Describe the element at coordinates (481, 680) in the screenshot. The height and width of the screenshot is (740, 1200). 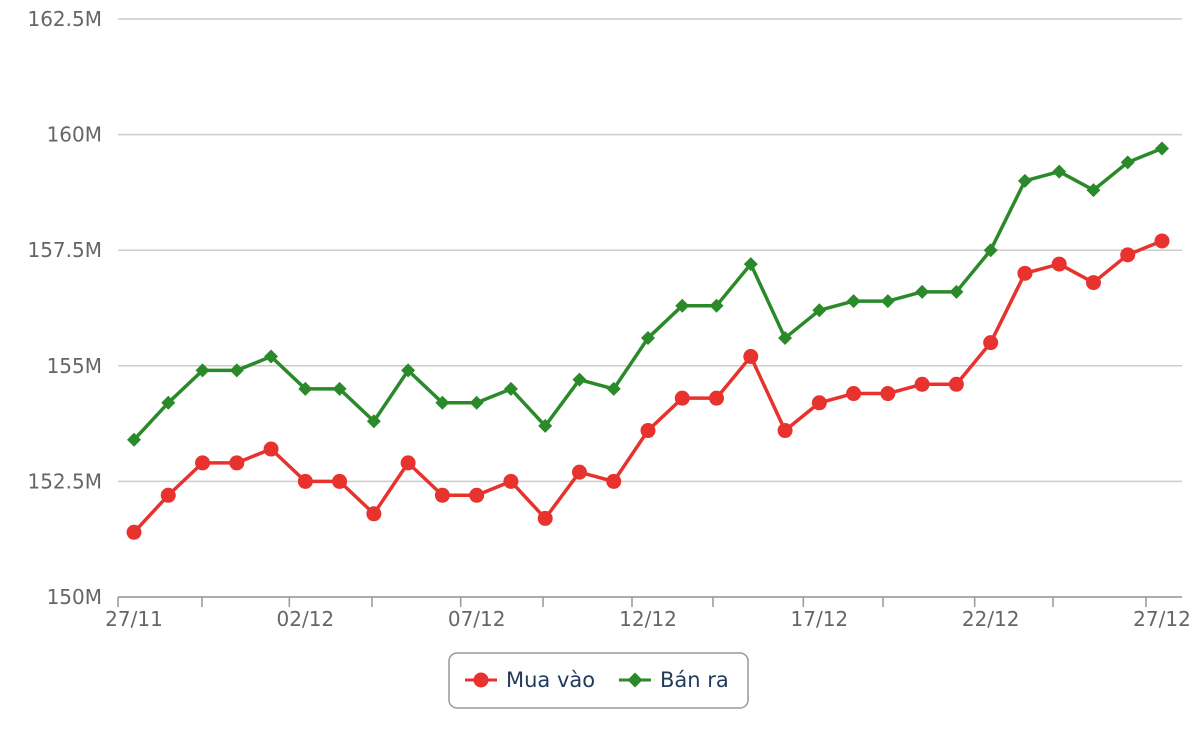
I see `legend-marker-mua-vao` at that location.